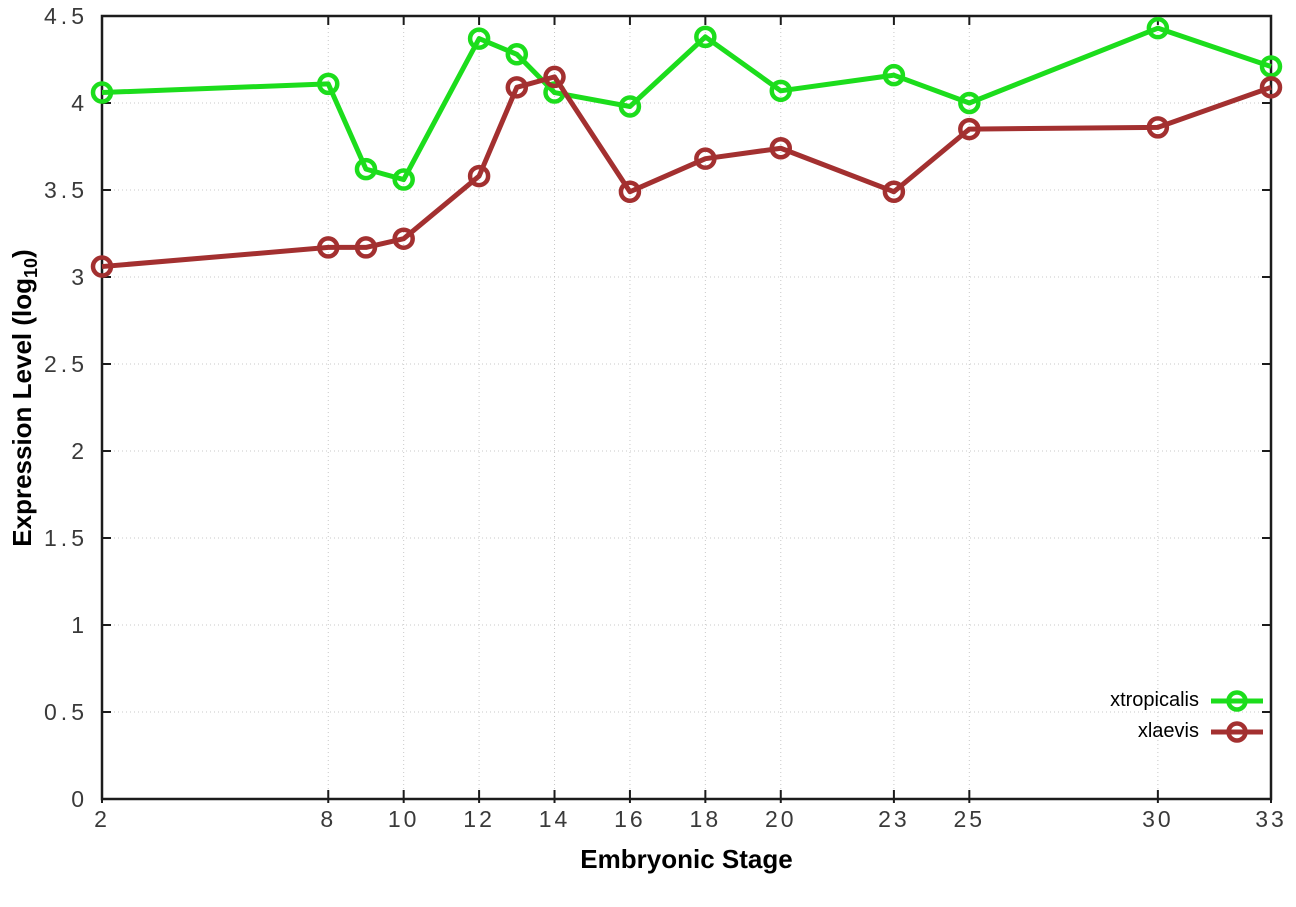  I want to click on y-axis-title: Expression Level (log10), so click(22, 398).